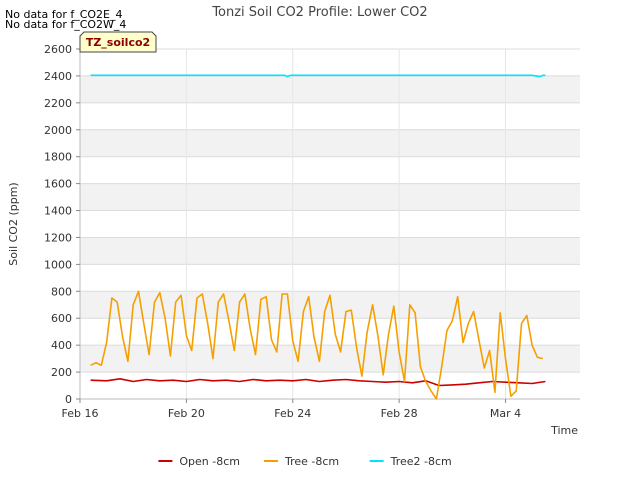 The width and height of the screenshot is (640, 480). Describe the element at coordinates (68, 399) in the screenshot. I see `y-tick-label: 0` at that location.